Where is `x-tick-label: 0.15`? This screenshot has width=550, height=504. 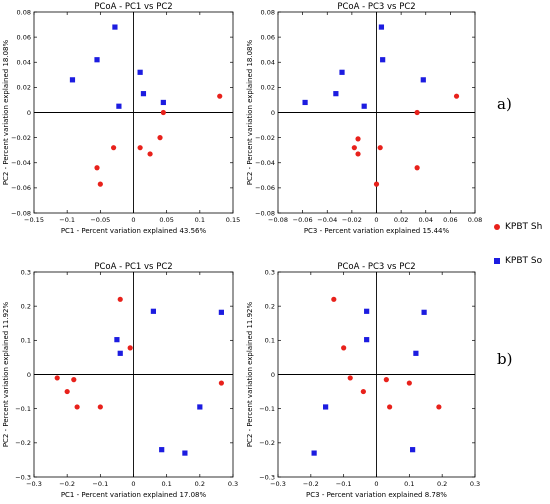 x-tick-label: 0.15 is located at coordinates (233, 220).